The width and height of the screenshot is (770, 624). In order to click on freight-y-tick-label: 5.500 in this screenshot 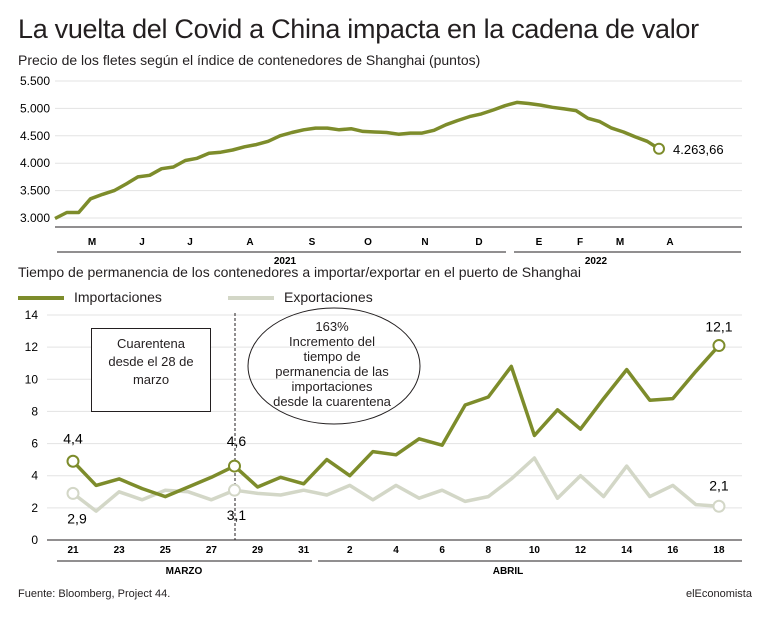, I will do `click(35, 81)`.